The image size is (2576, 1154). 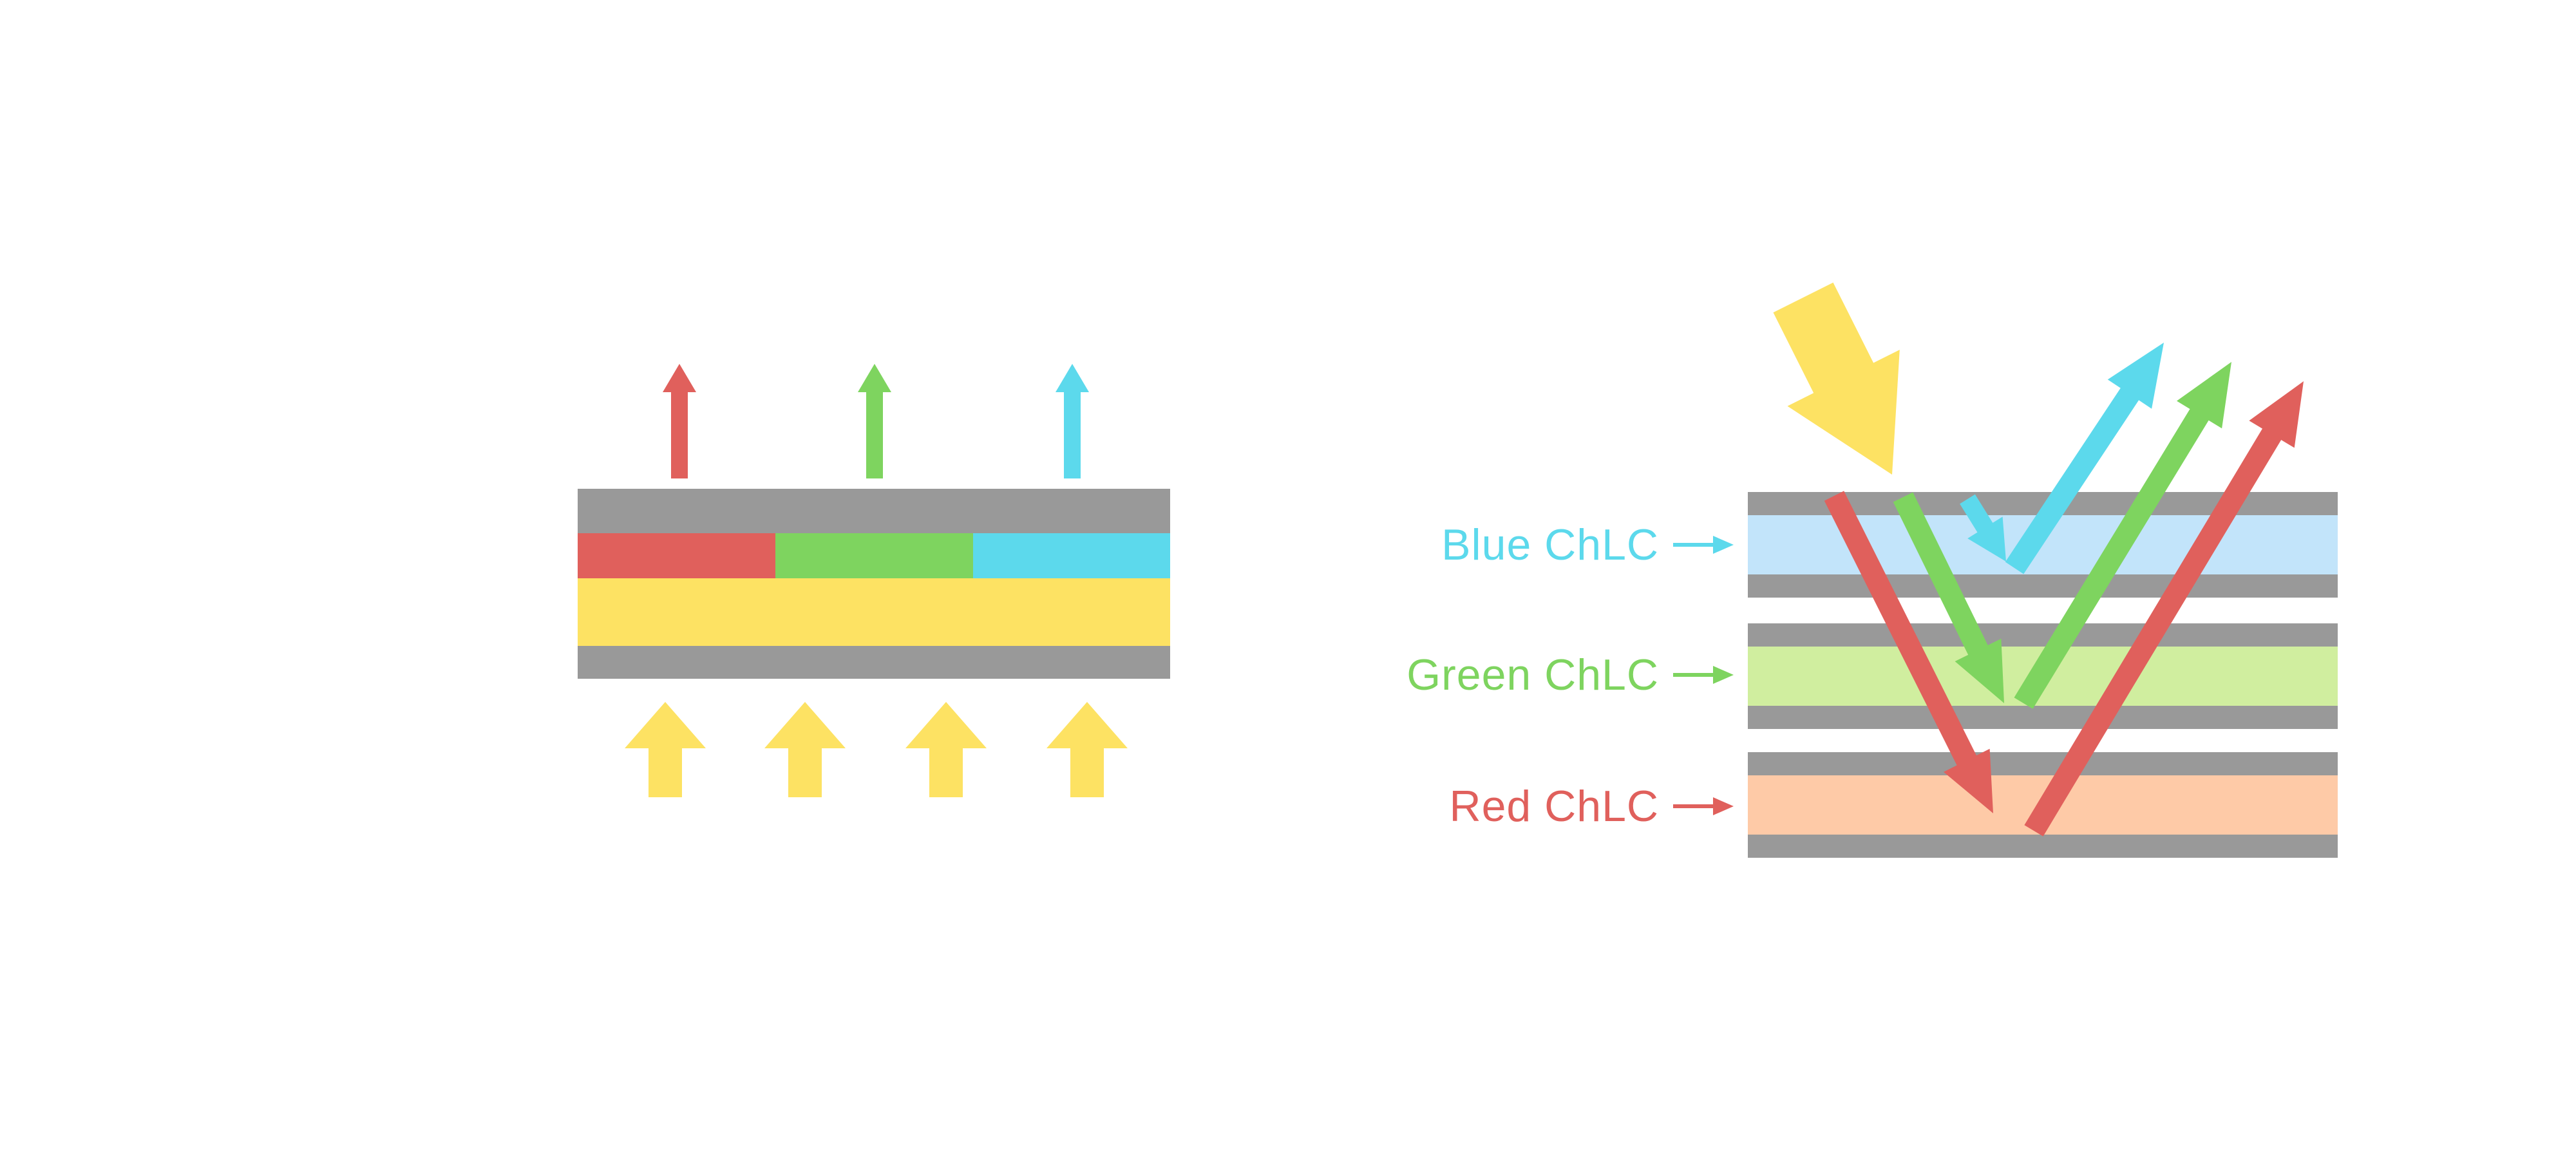 What do you see at coordinates (2043, 764) in the screenshot?
I see `red-cell-top-substrate` at bounding box center [2043, 764].